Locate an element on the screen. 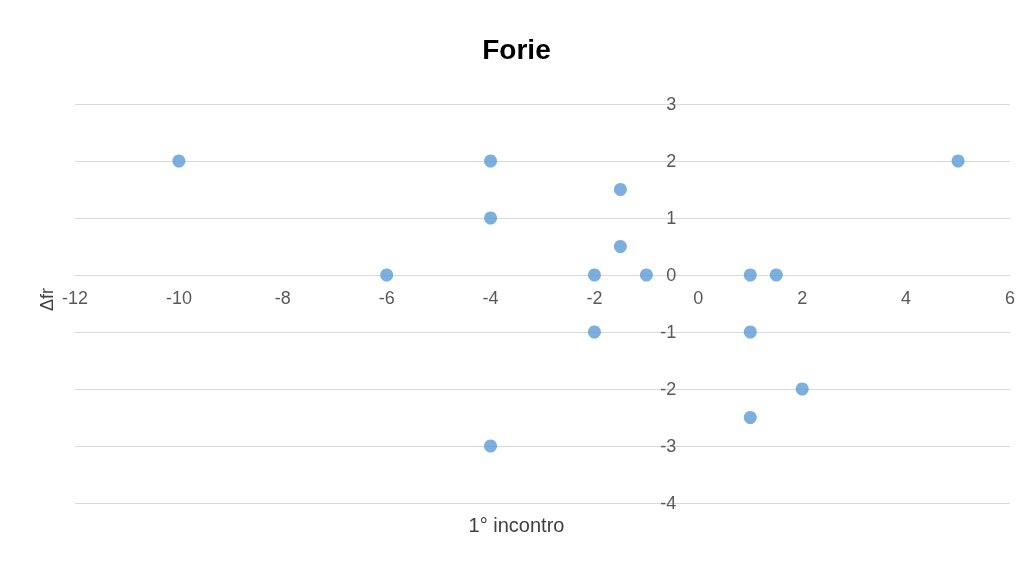  x-tick-label: 2 is located at coordinates (802, 298).